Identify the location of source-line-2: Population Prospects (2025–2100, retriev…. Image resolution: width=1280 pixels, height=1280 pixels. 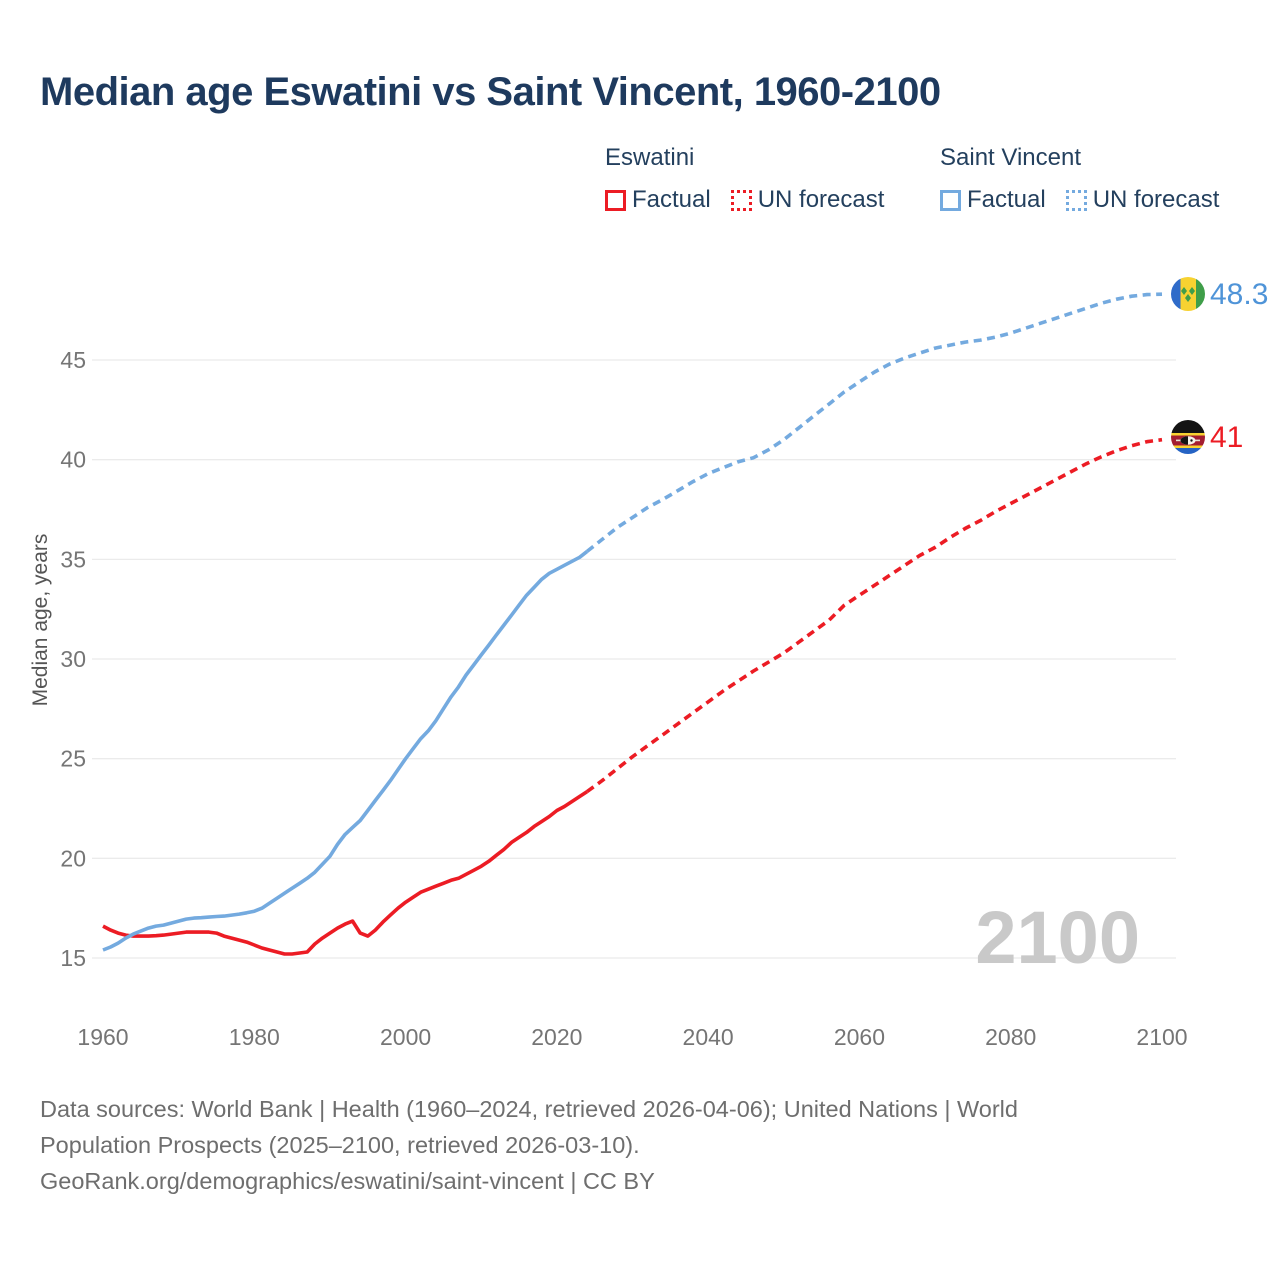
(340, 1145).